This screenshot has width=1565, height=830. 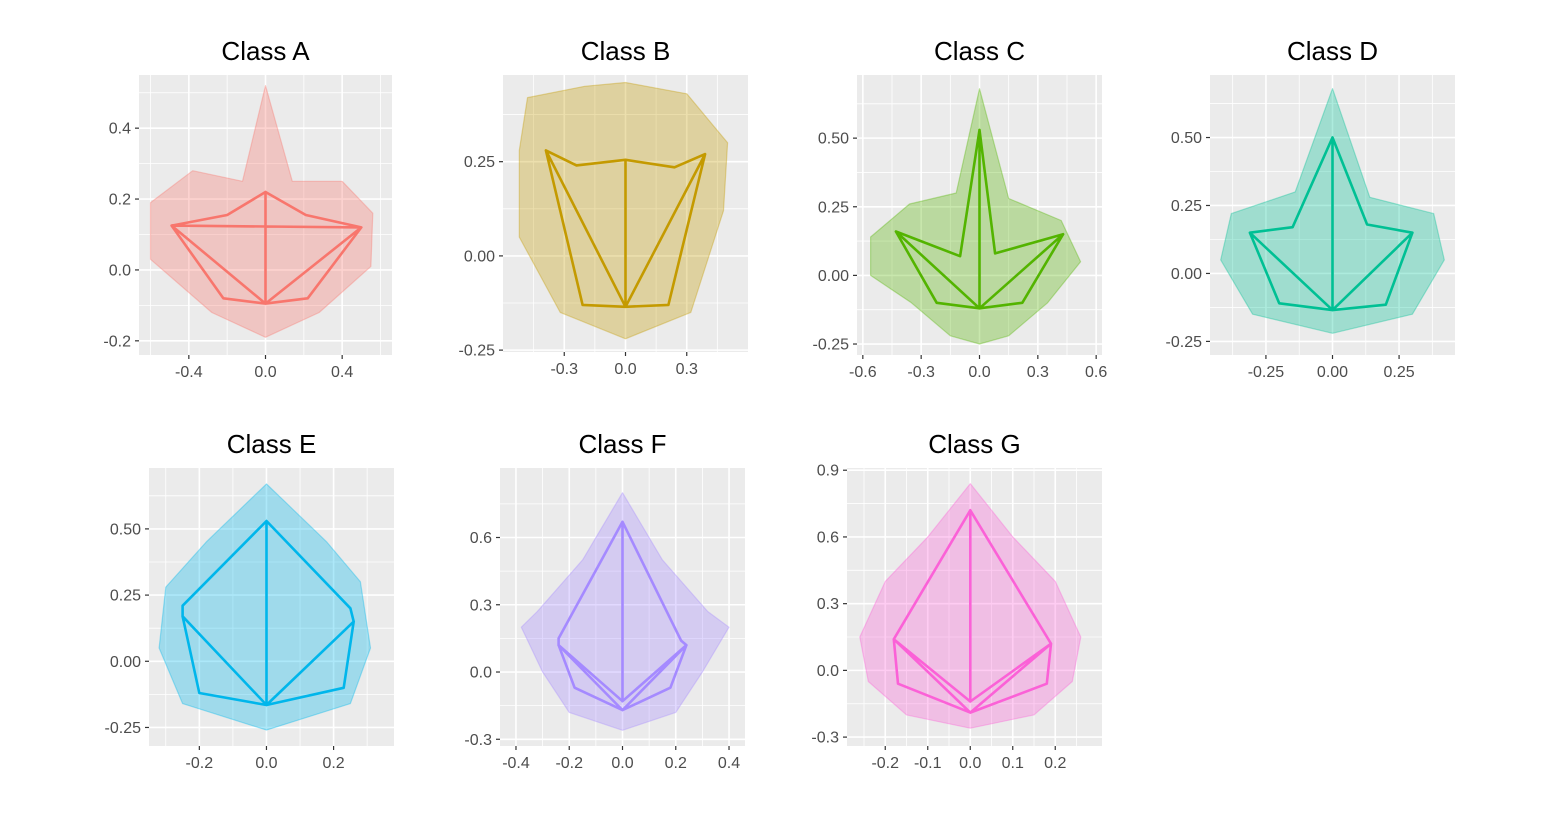 What do you see at coordinates (1332, 372) in the screenshot?
I see `x-tick-label: 0.00` at bounding box center [1332, 372].